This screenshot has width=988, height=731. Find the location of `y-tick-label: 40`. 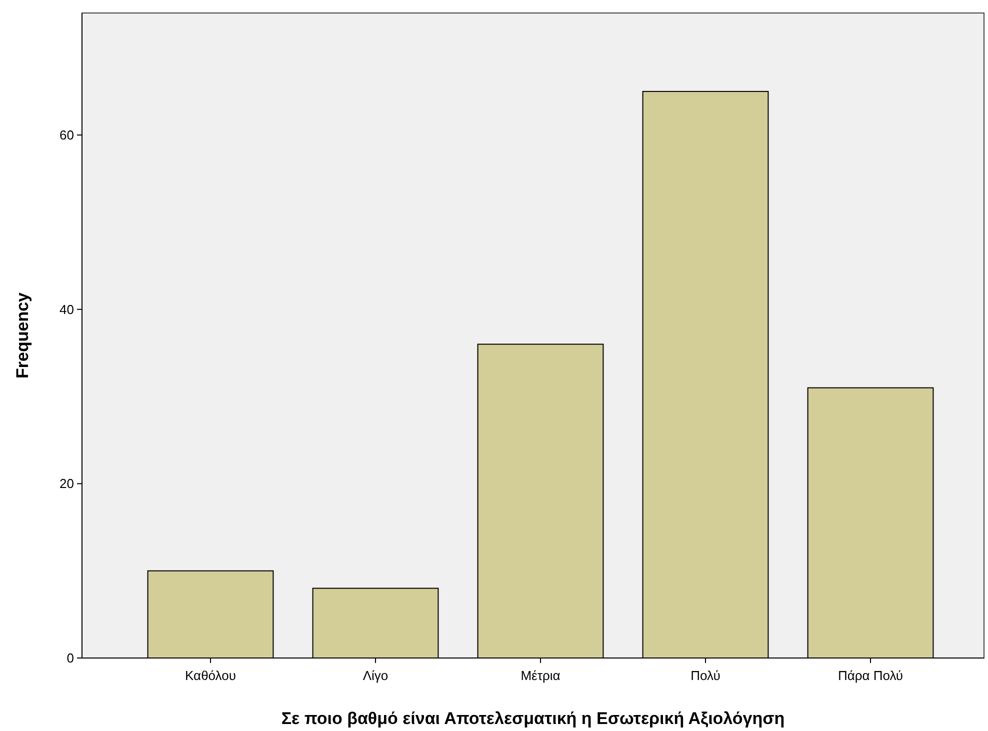

y-tick-label: 40 is located at coordinates (67, 309).